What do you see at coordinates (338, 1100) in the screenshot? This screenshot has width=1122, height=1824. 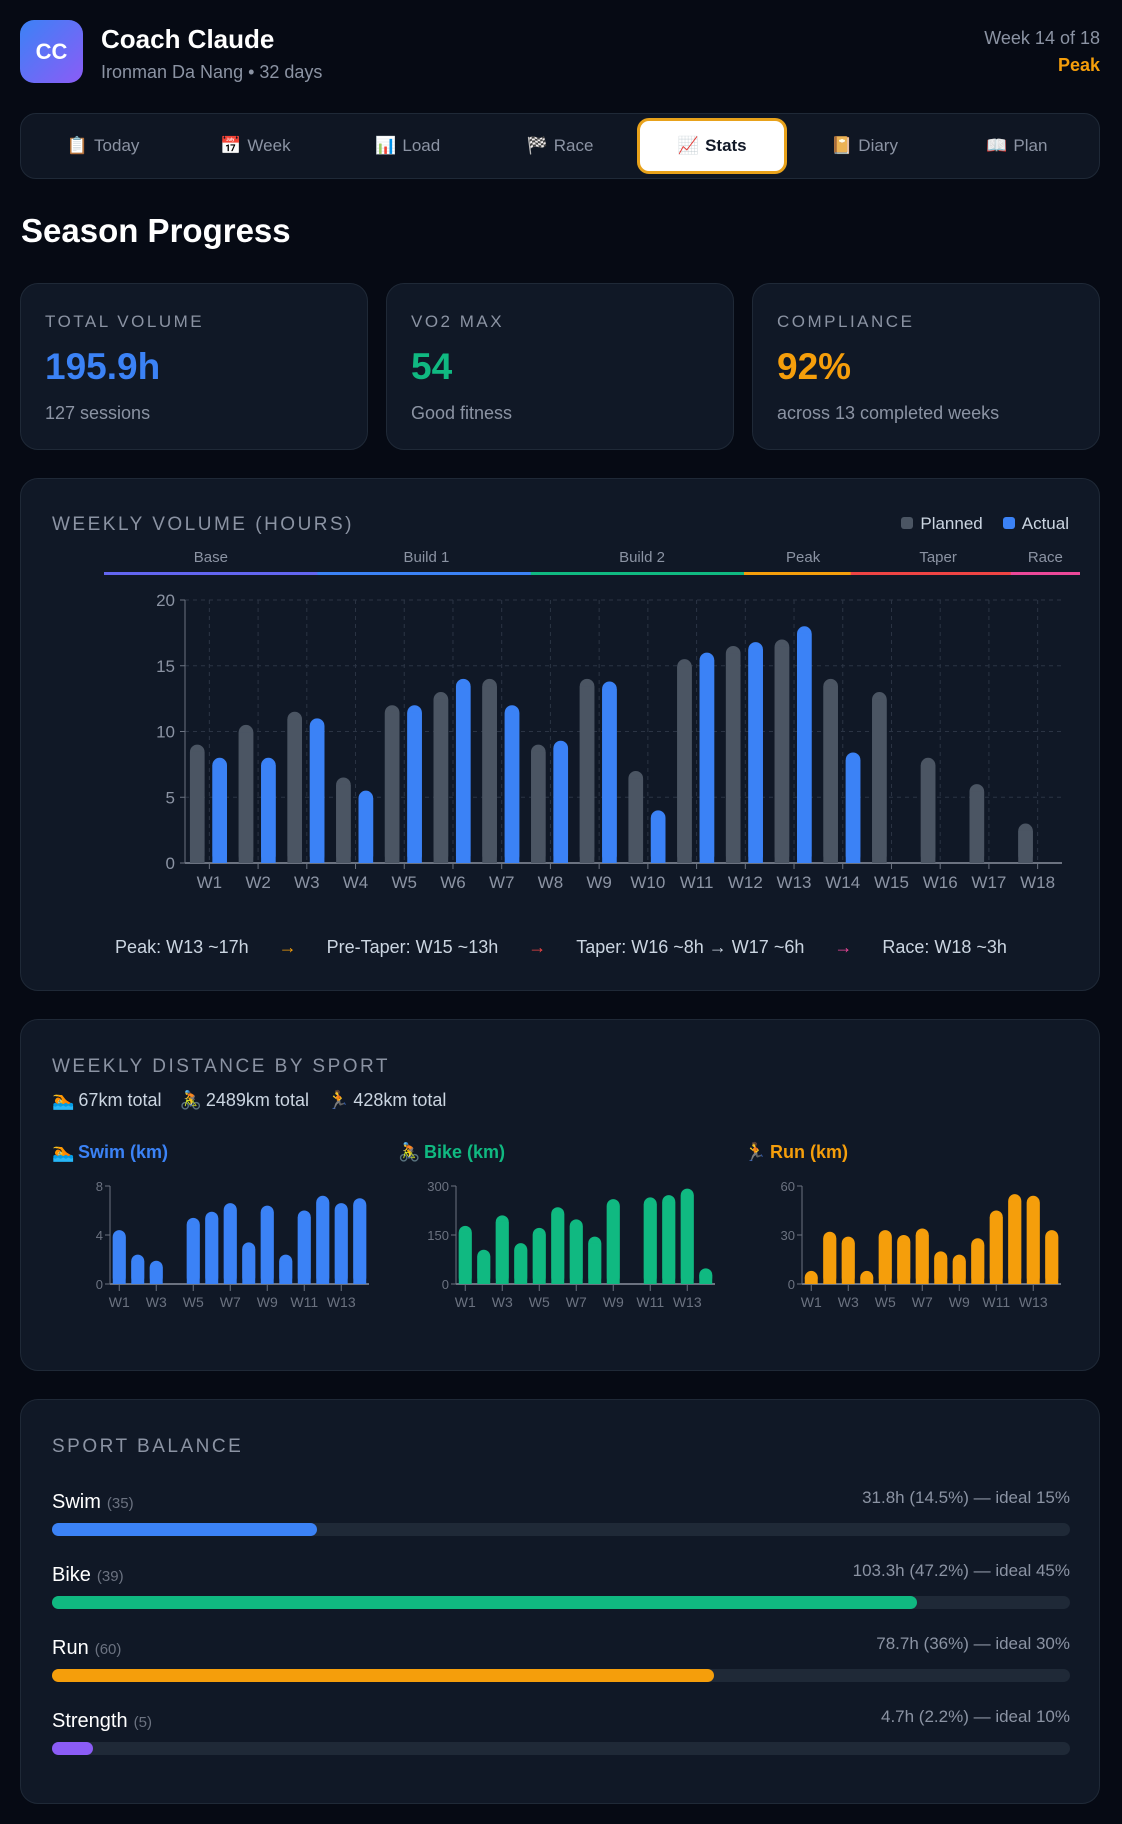 I see `run-icon: 🏃` at bounding box center [338, 1100].